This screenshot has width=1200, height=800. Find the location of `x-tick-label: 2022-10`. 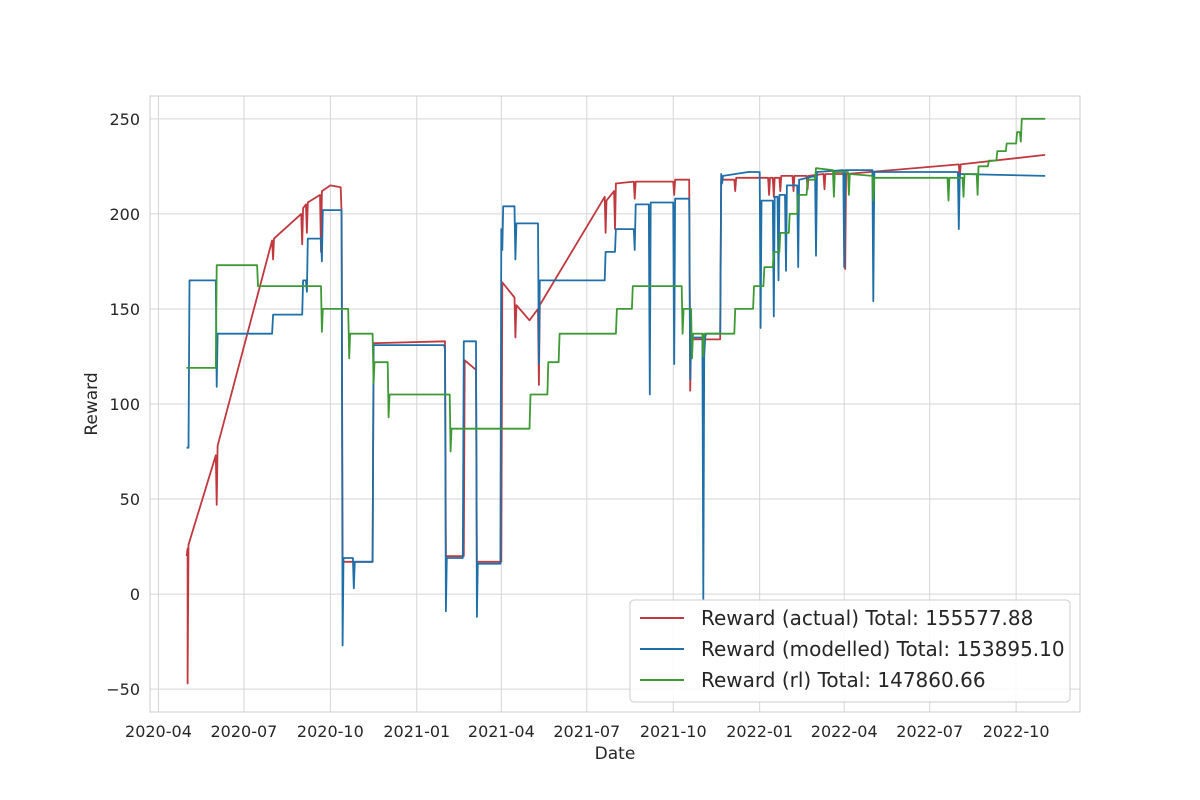

x-tick-label: 2022-10 is located at coordinates (1016, 731).